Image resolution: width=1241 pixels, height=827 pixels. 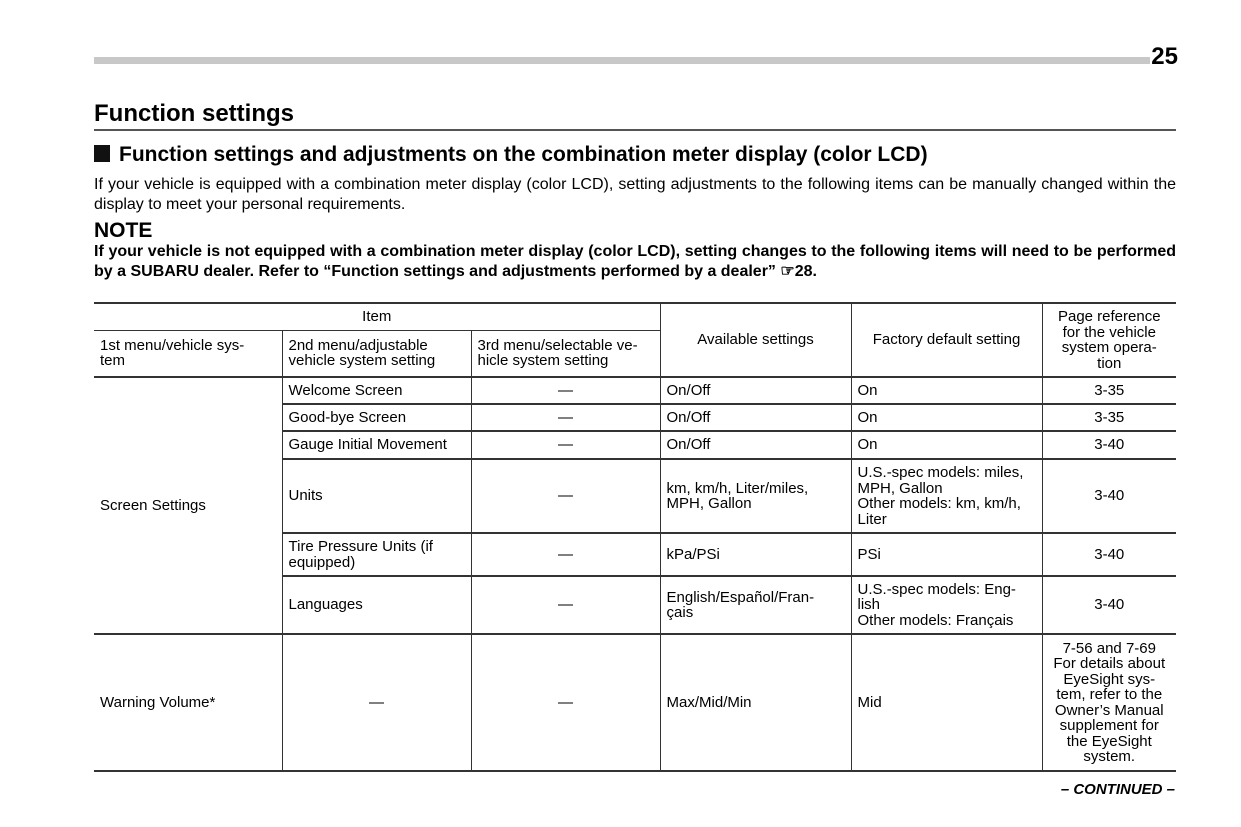 I want to click on title-divider, so click(x=635, y=130).